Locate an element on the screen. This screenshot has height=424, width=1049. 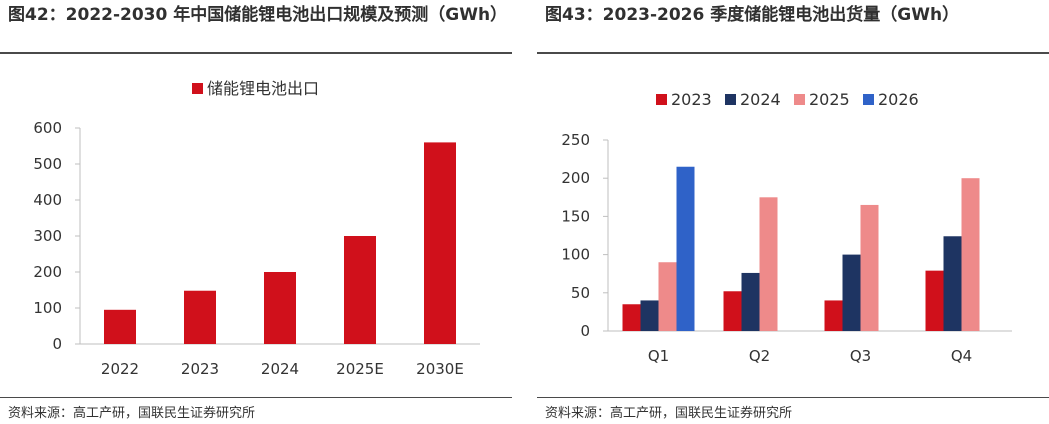
bar-2025-Q2 is located at coordinates (768, 264).